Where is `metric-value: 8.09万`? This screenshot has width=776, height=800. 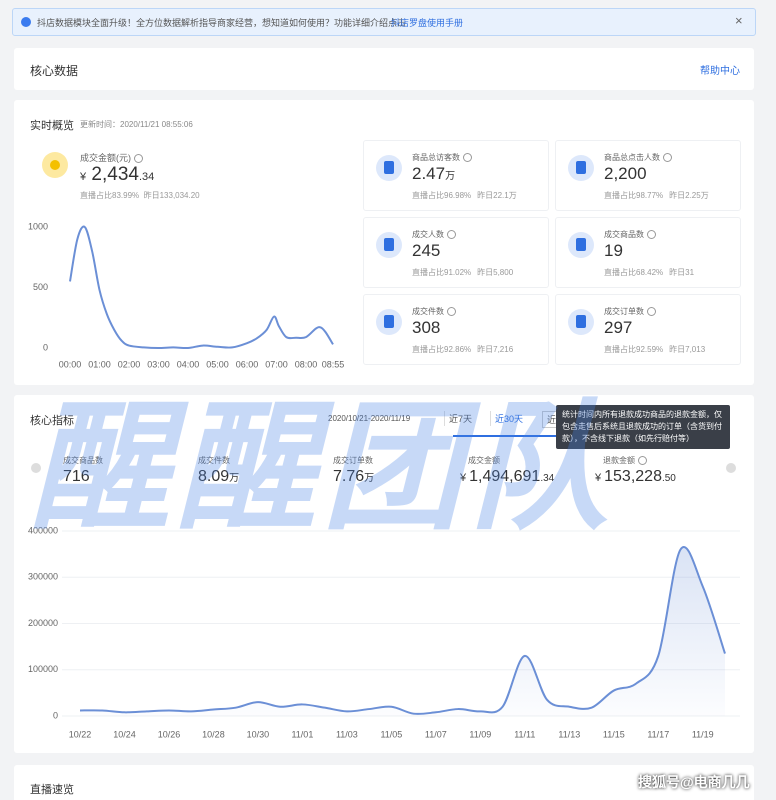 metric-value: 8.09万 is located at coordinates (218, 477).